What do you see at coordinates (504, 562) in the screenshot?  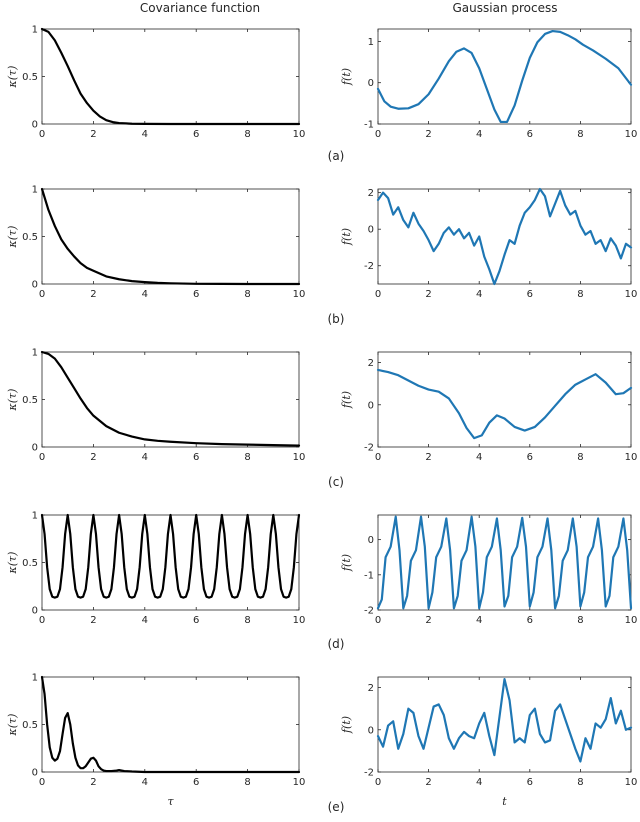 I see `series-line-d-right` at bounding box center [504, 562].